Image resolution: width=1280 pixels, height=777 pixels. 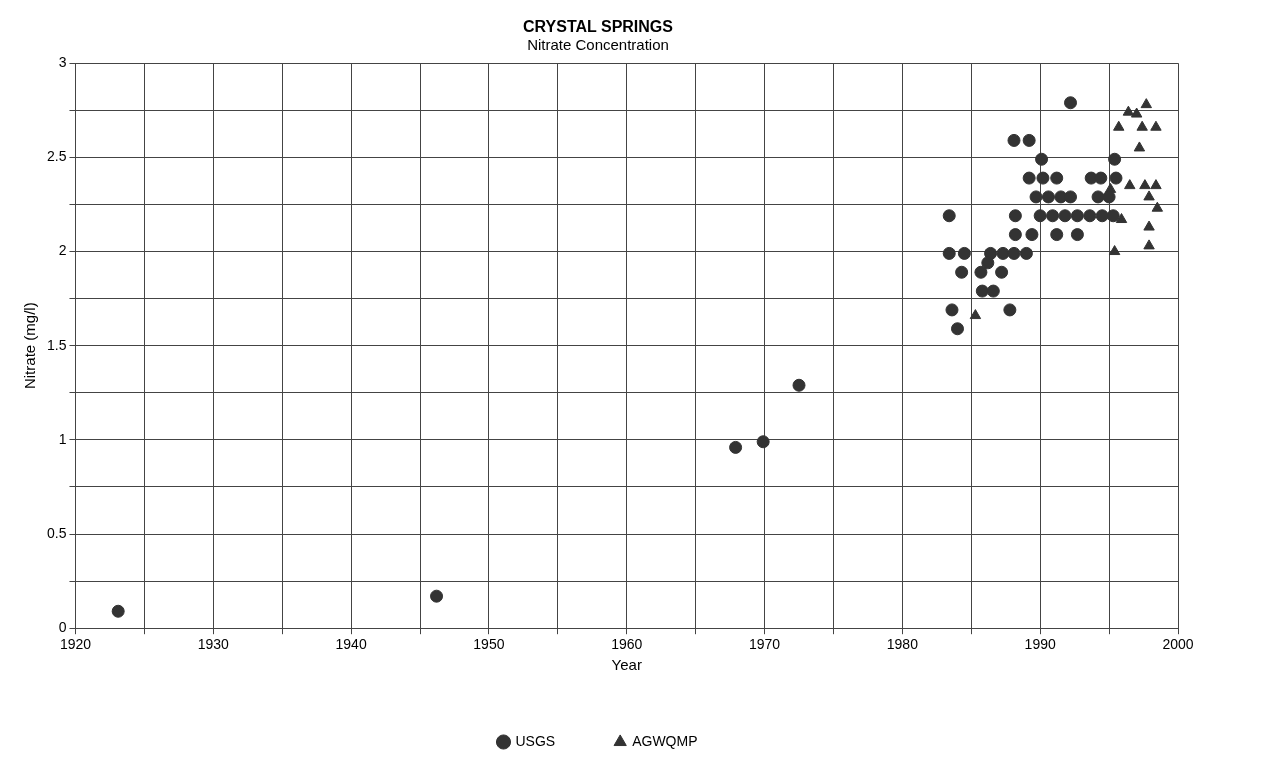 What do you see at coordinates (665, 740) in the screenshot?
I see `legend-label: AGWQMP` at bounding box center [665, 740].